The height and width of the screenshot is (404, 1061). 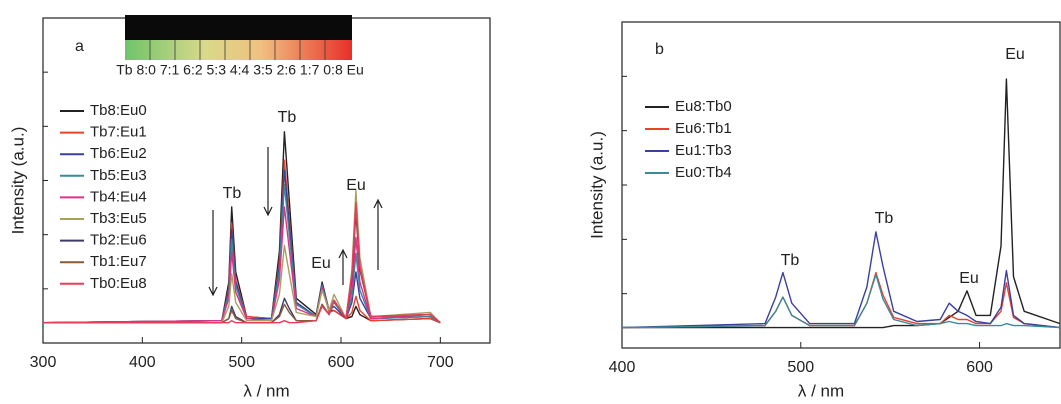 What do you see at coordinates (118, 218) in the screenshot?
I see `legend-label: Tb3:Eu5` at bounding box center [118, 218].